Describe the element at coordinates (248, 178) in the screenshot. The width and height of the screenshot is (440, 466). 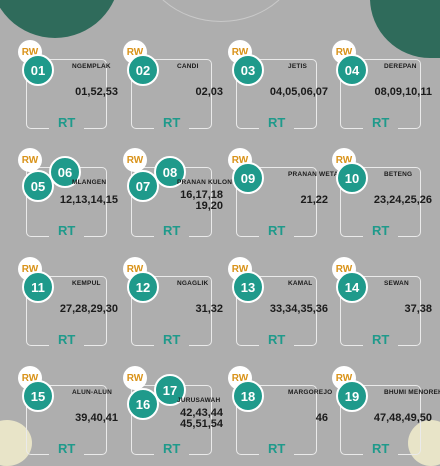
I see `rw-number-badge: 09` at that location.